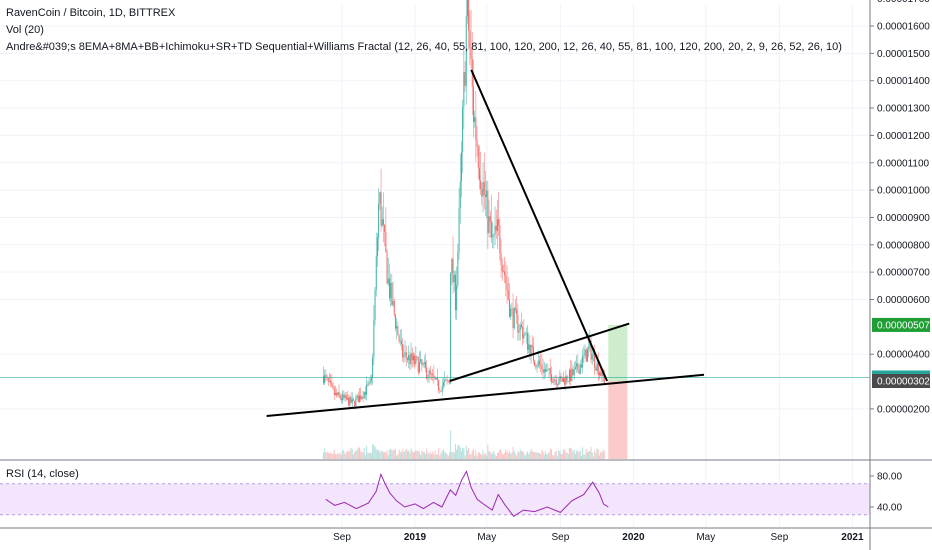  Describe the element at coordinates (618, 391) in the screenshot. I see `long-position-tool` at that location.